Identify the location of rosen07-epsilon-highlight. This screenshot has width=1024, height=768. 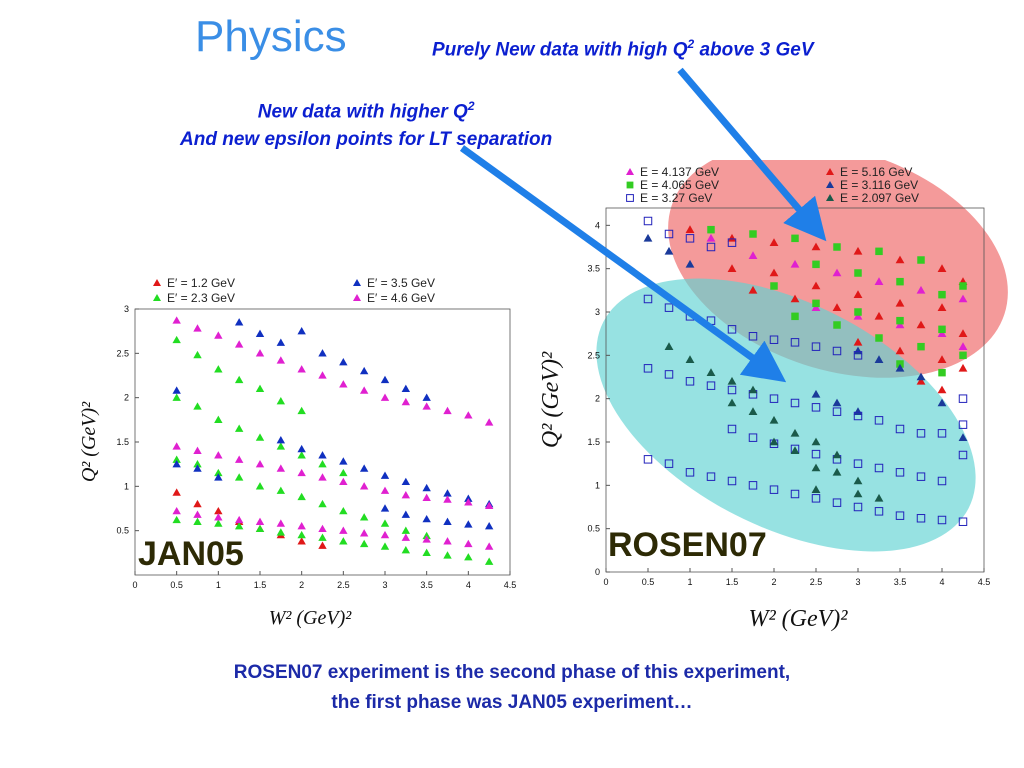
(786, 415).